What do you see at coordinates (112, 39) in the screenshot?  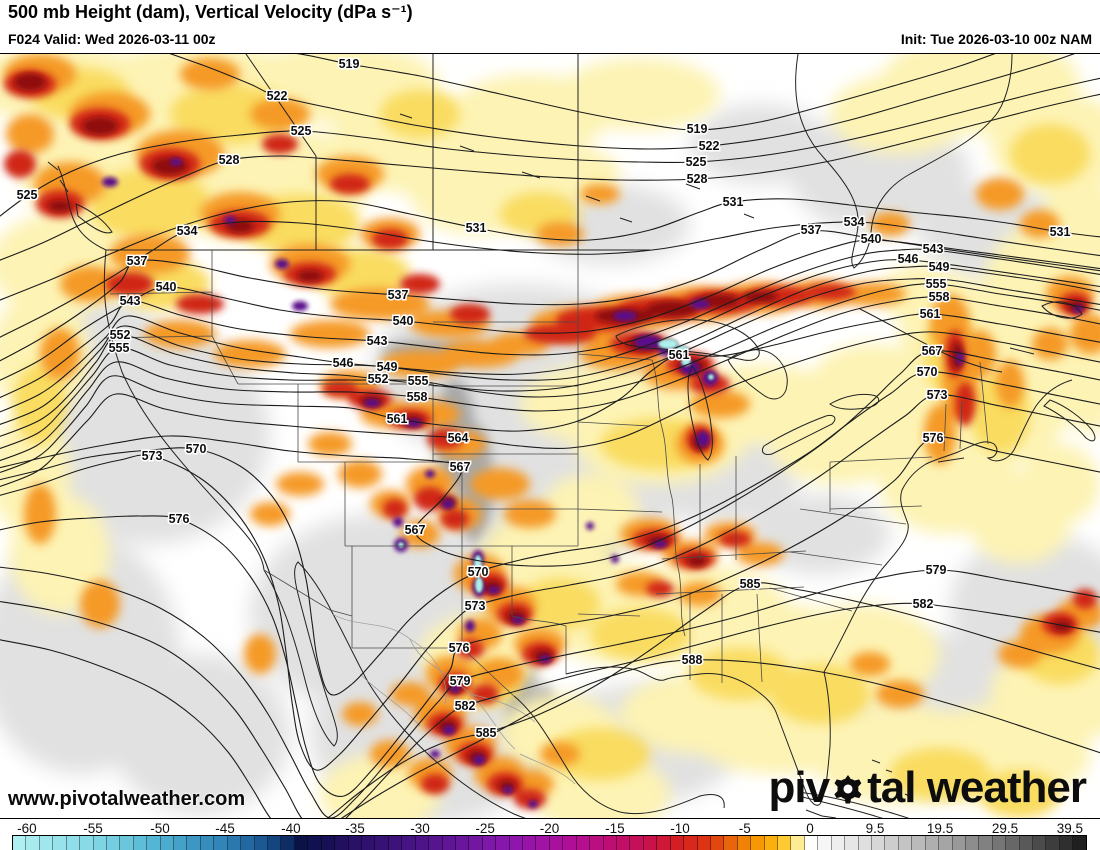 I see `forecast-valid-label: F024 Valid: Wed 2026-03-11 00z` at bounding box center [112, 39].